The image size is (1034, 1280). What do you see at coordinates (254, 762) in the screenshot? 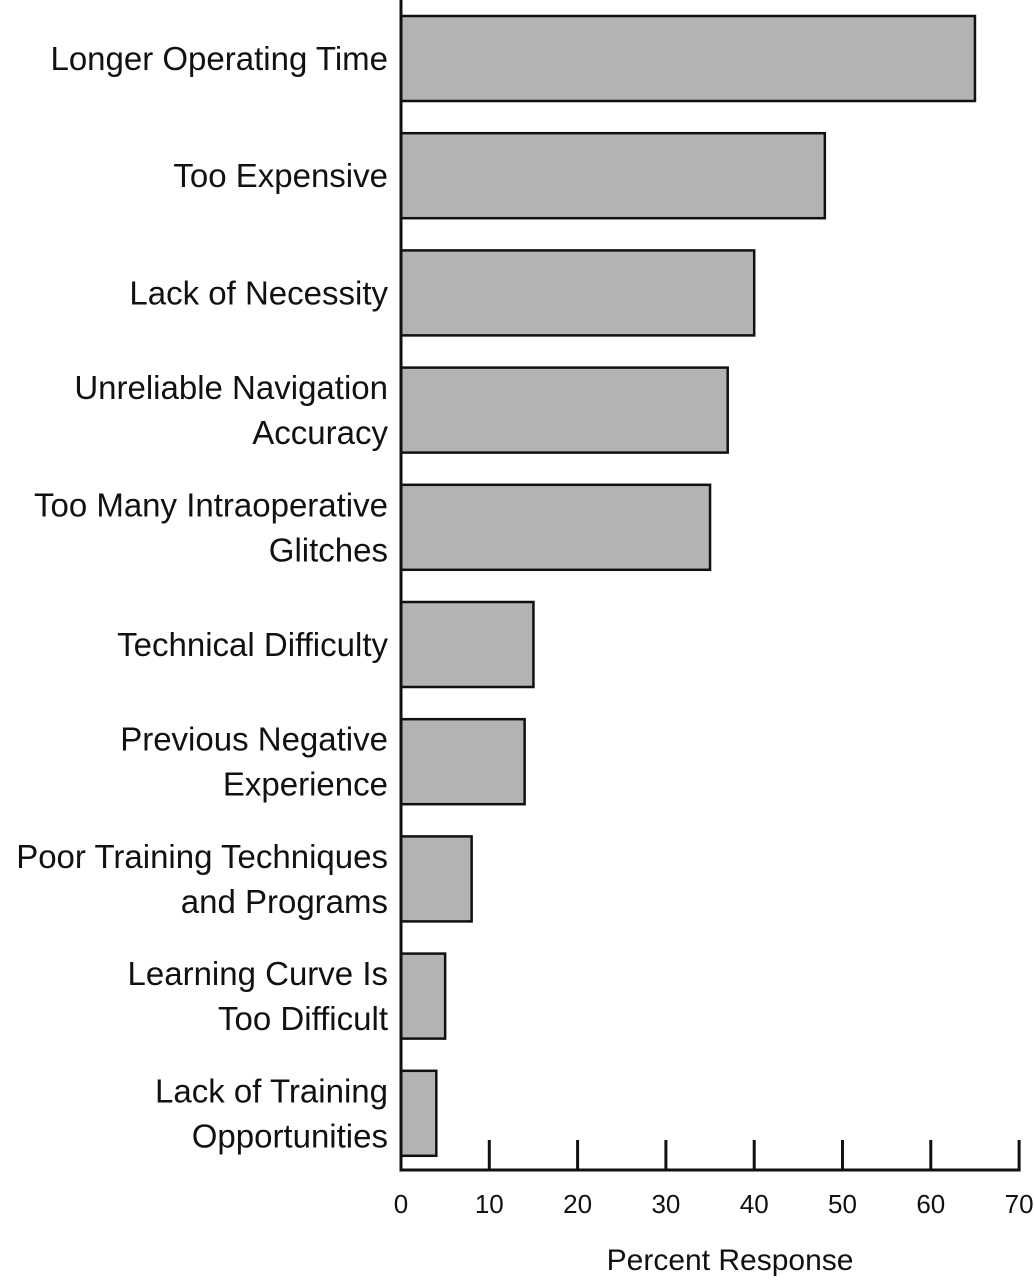
I see `category-label: Previous Negative Experience` at bounding box center [254, 762].